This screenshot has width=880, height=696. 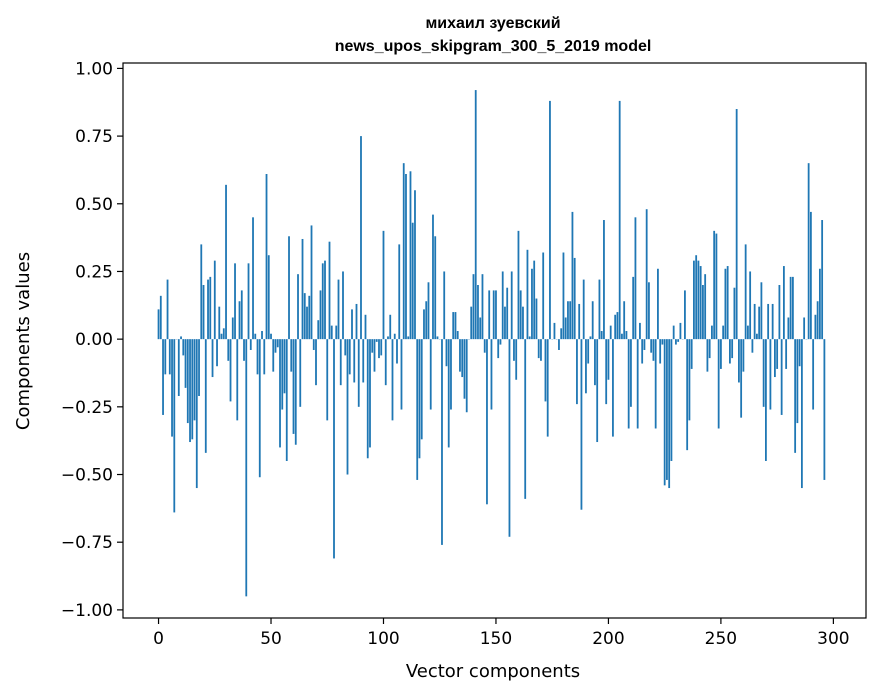 I want to click on x-tick-label: 0, so click(x=158, y=639).